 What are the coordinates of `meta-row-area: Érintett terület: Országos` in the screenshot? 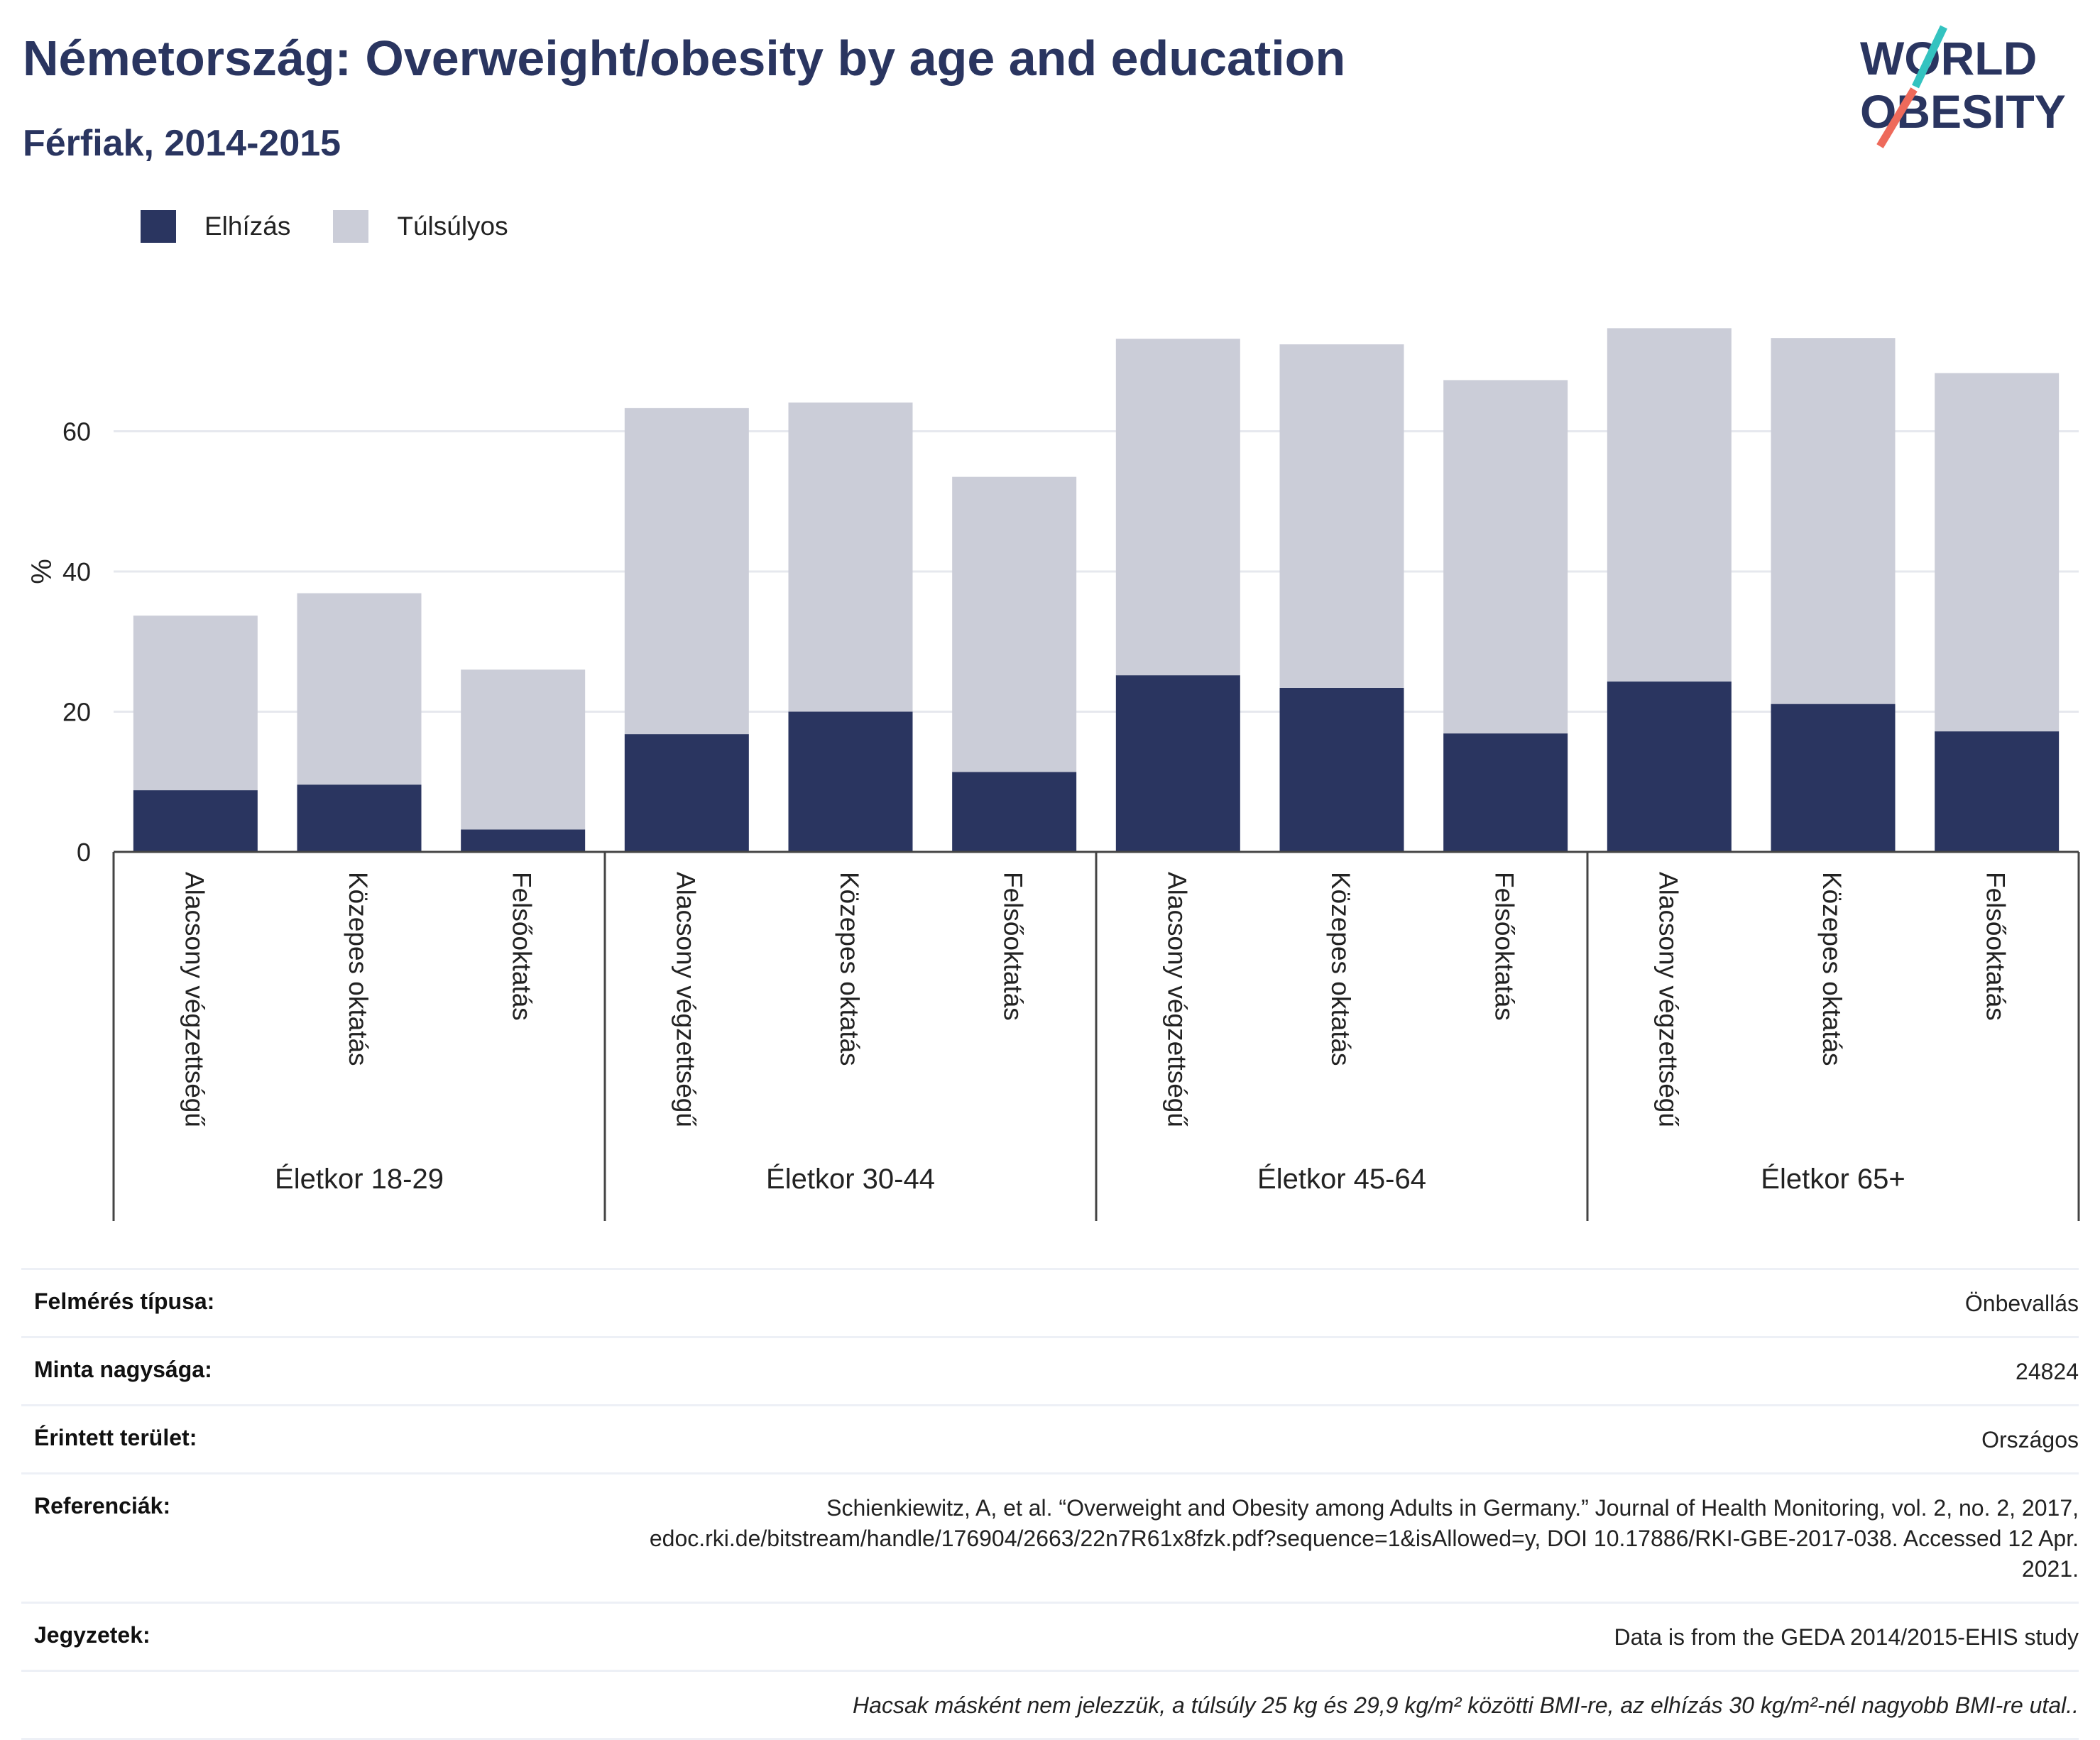 It's located at (1050, 1438).